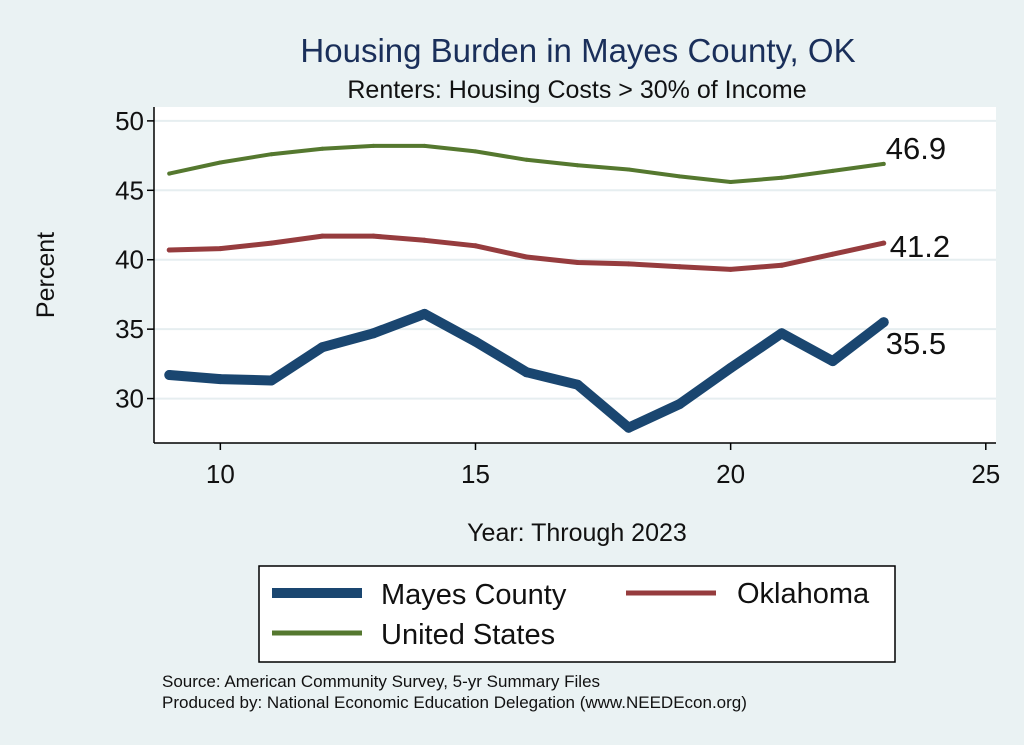 The height and width of the screenshot is (745, 1024). I want to click on end-labels: 35.5 41.2 46.9, so click(918, 246).